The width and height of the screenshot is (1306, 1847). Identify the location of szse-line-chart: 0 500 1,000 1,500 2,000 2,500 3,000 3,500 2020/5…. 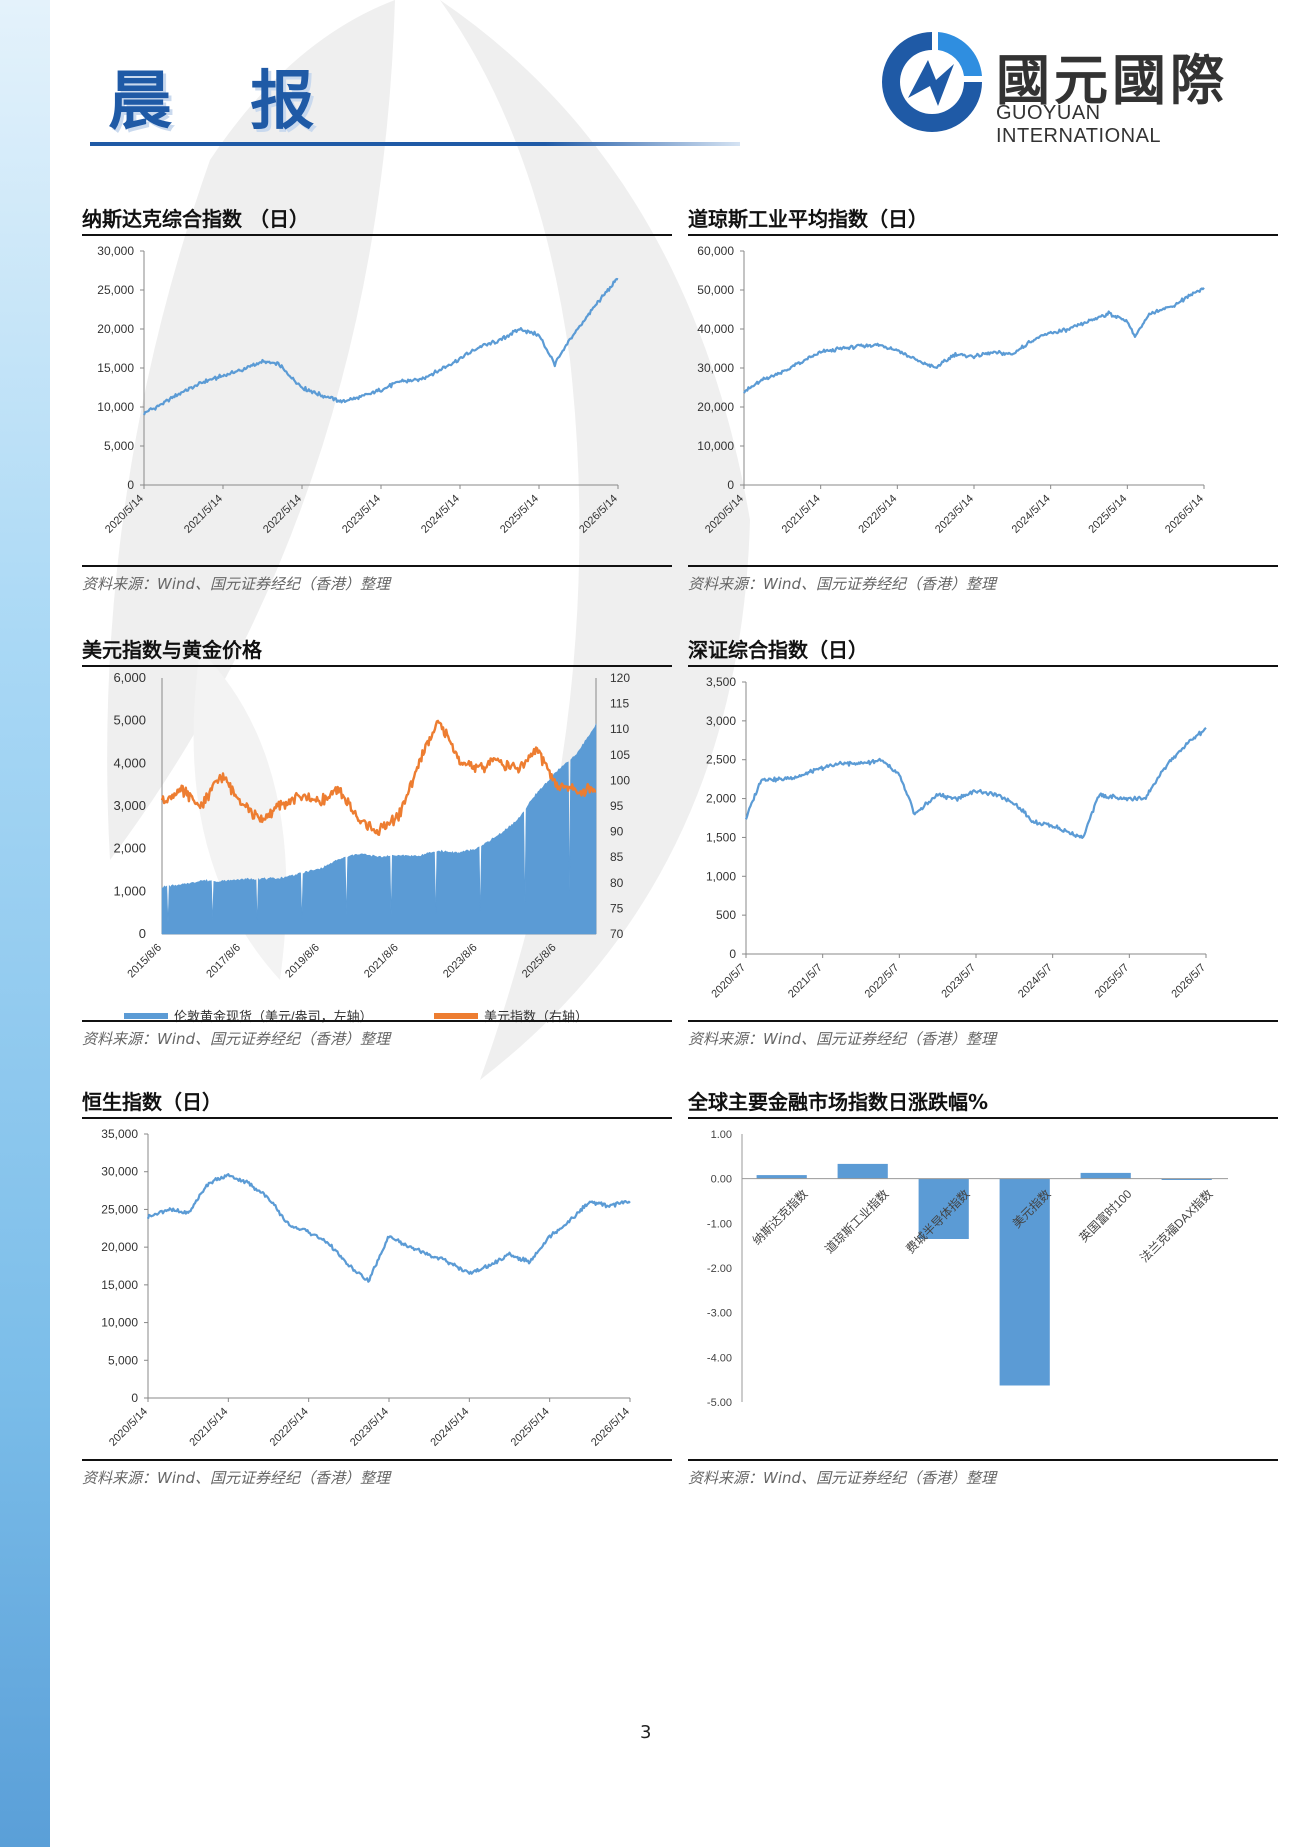
(957, 838).